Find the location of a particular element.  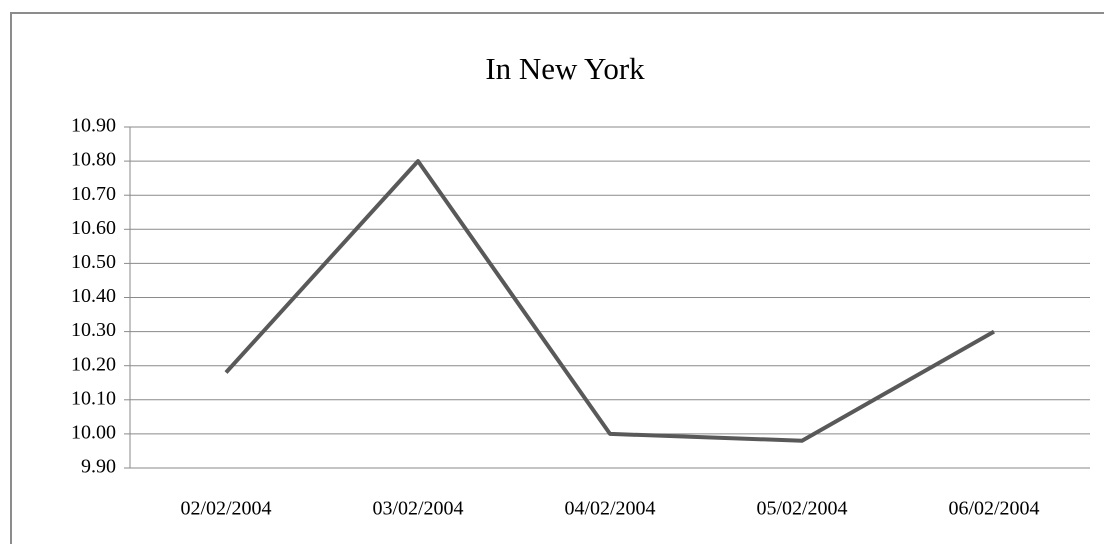

x-tick-label: 03/02/2004 is located at coordinates (417, 509).